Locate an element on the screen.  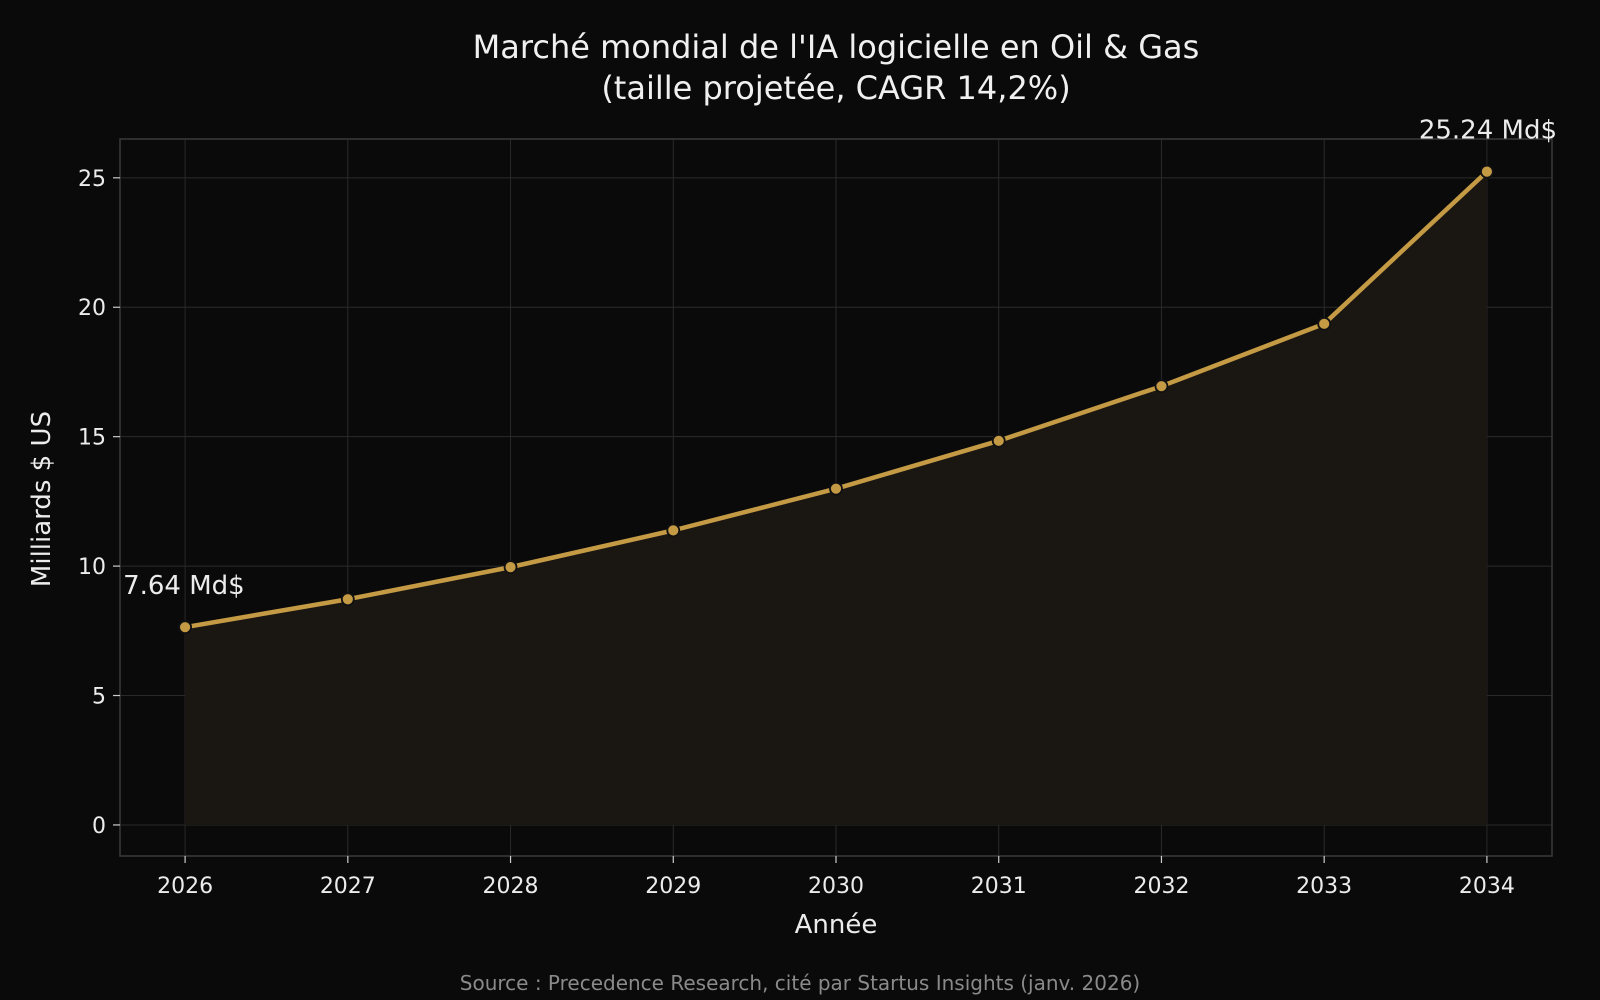
y-axis-label: Milliards $ US is located at coordinates (42, 499).